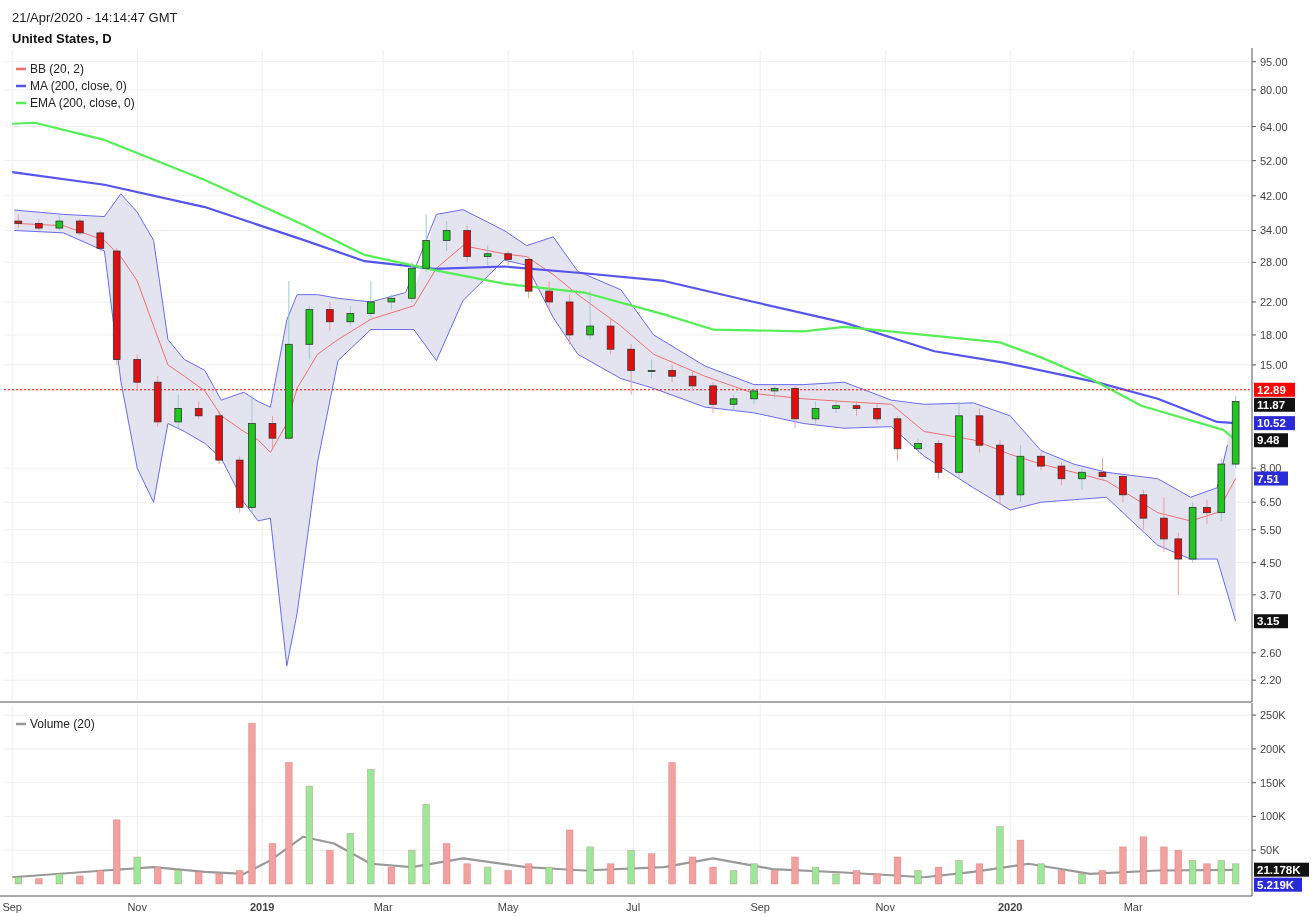 The image size is (1314, 917). I want to click on legend-label: Volume (20), so click(62, 724).